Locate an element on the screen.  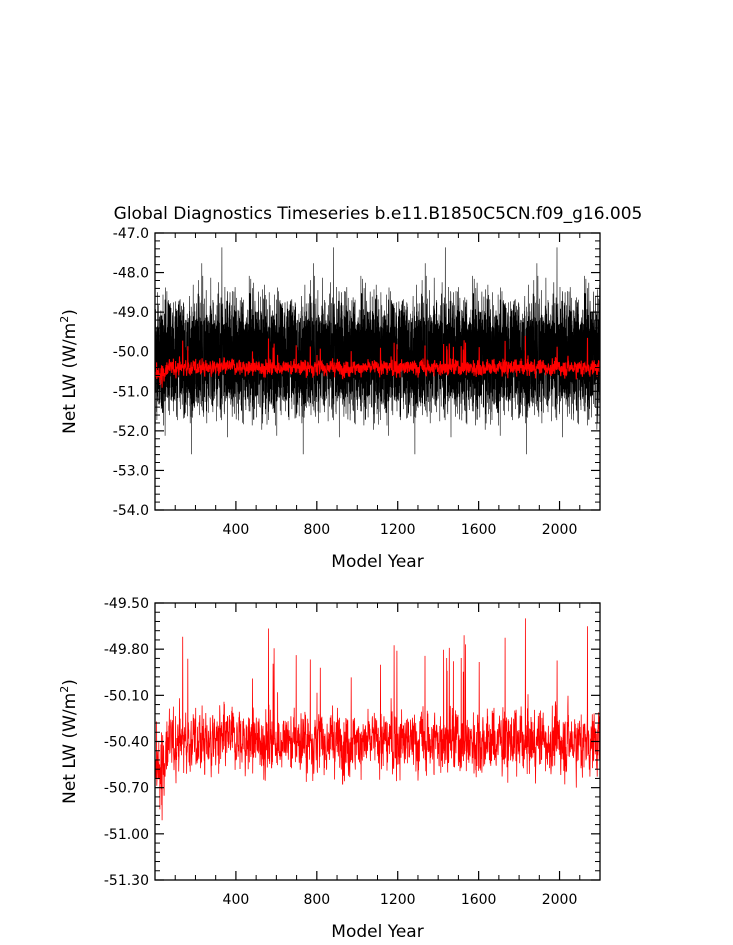
monthly-series-line is located at coordinates (377, 351).